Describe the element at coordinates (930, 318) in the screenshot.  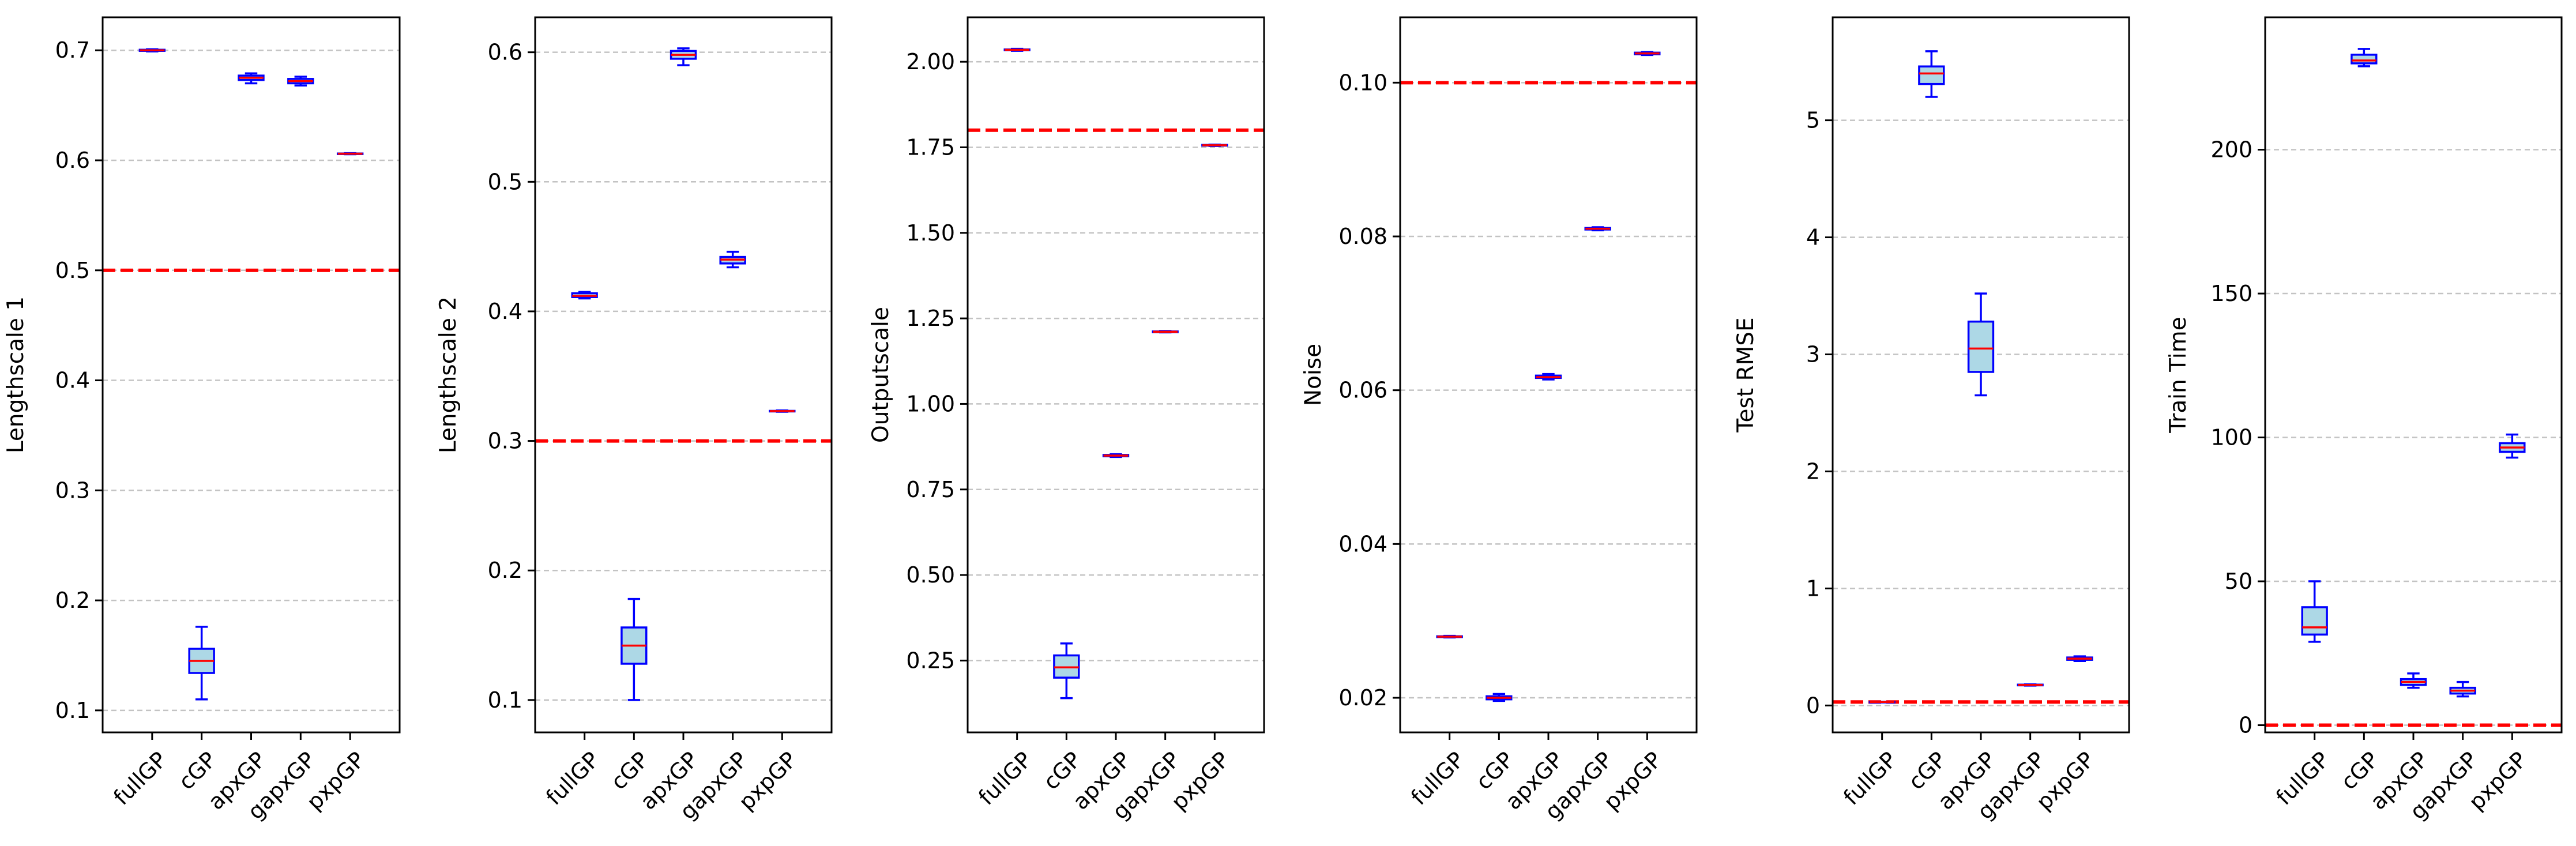
I see `y-tick-label: 1.25` at that location.